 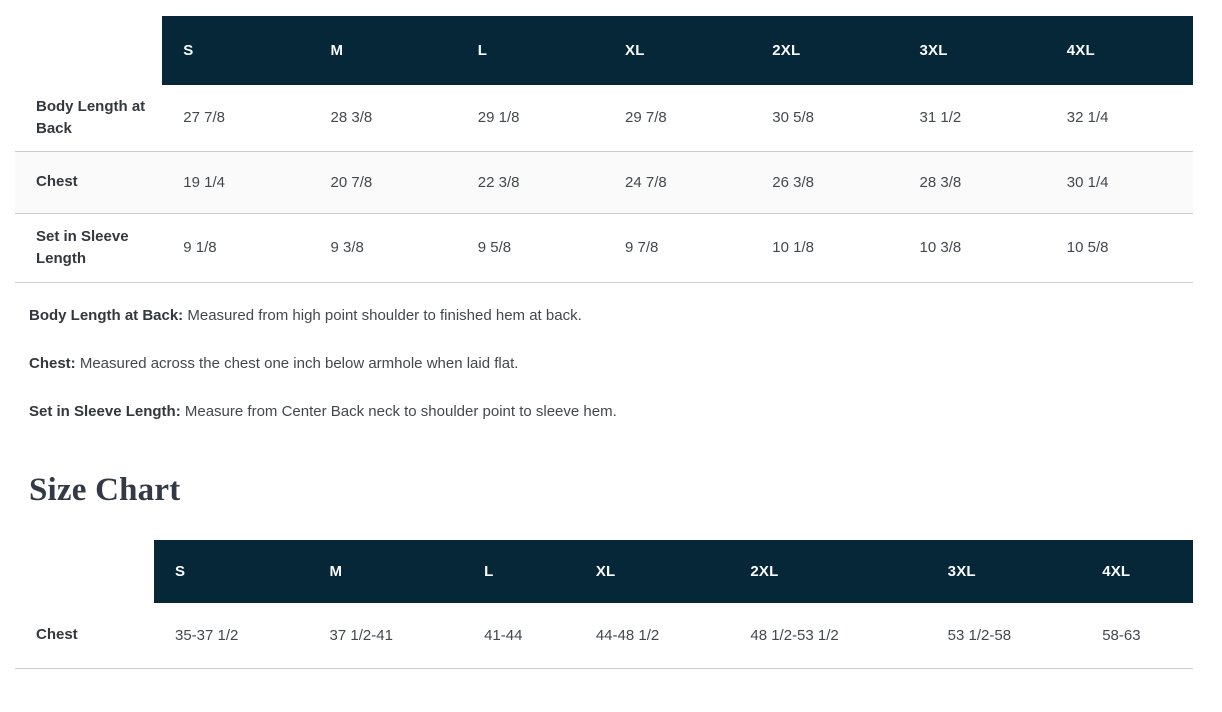 What do you see at coordinates (204, 118) in the screenshot?
I see `measurement-cell: 27 7/8` at bounding box center [204, 118].